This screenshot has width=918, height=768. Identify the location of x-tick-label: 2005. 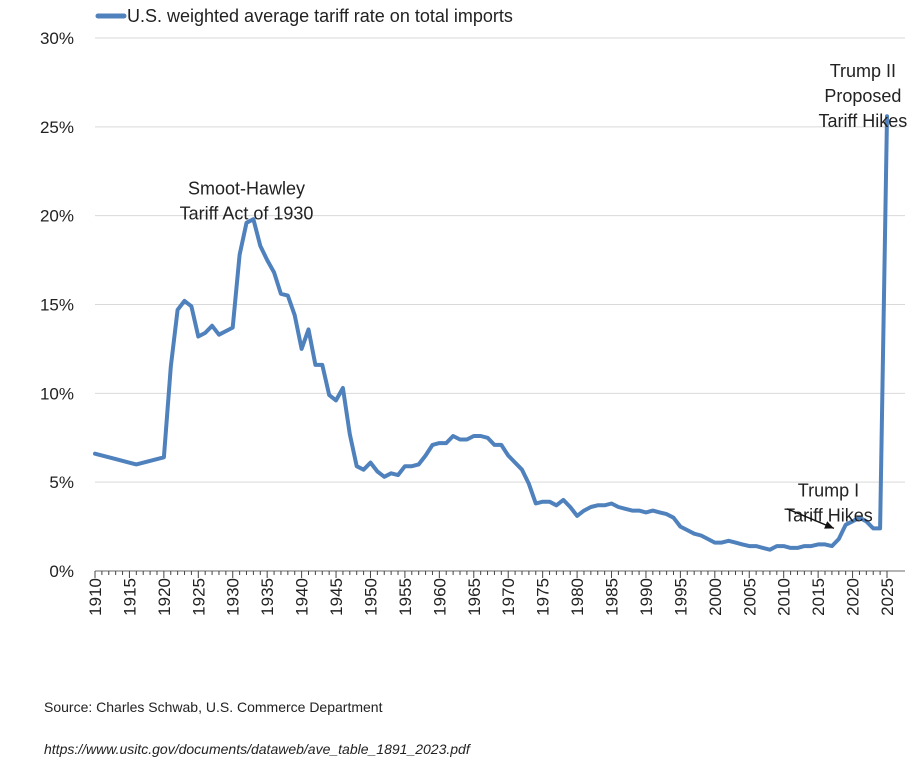
(749, 597).